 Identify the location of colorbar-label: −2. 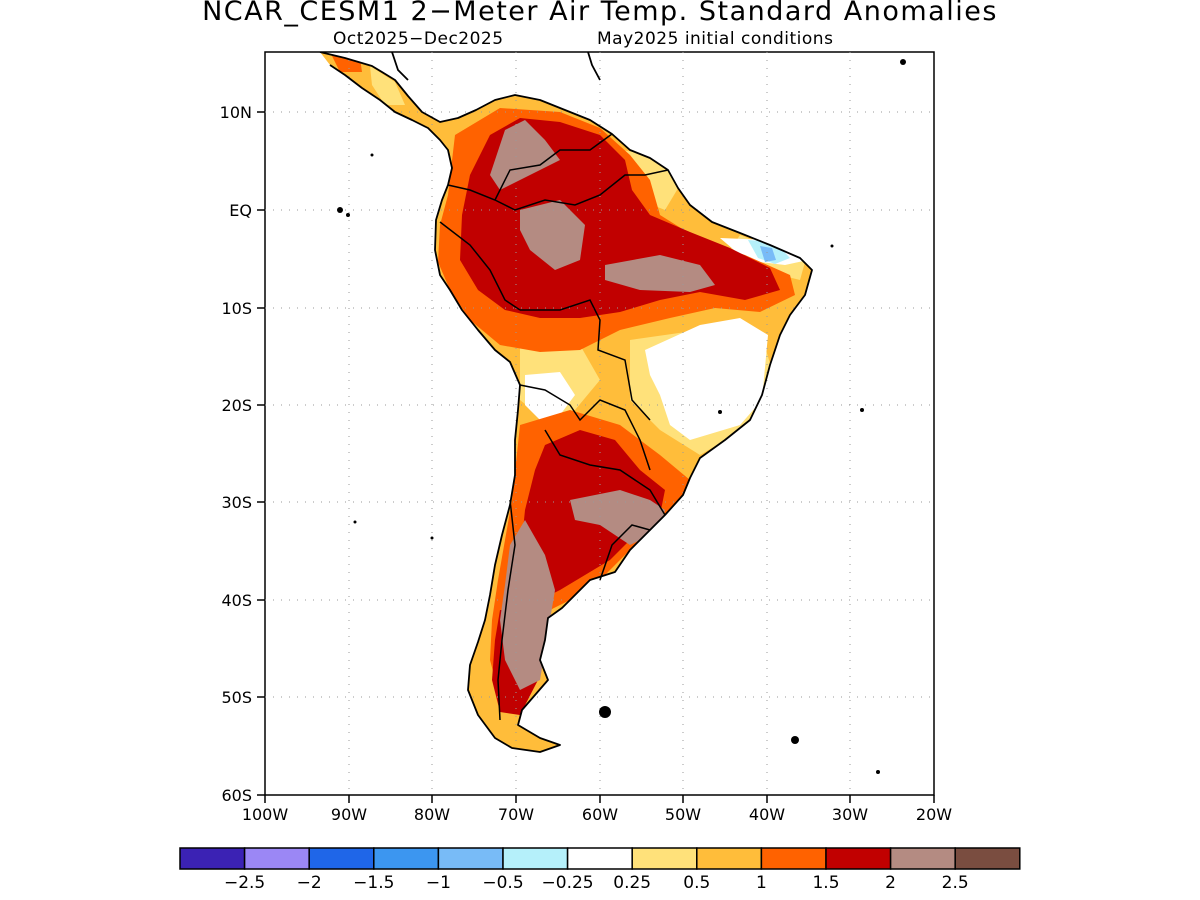
(309, 883).